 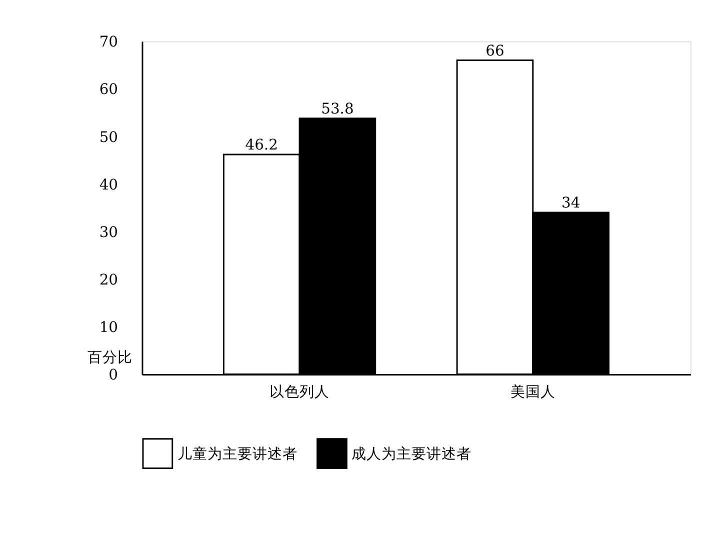 I want to click on x-tick-label: 以色列人, so click(x=300, y=391).